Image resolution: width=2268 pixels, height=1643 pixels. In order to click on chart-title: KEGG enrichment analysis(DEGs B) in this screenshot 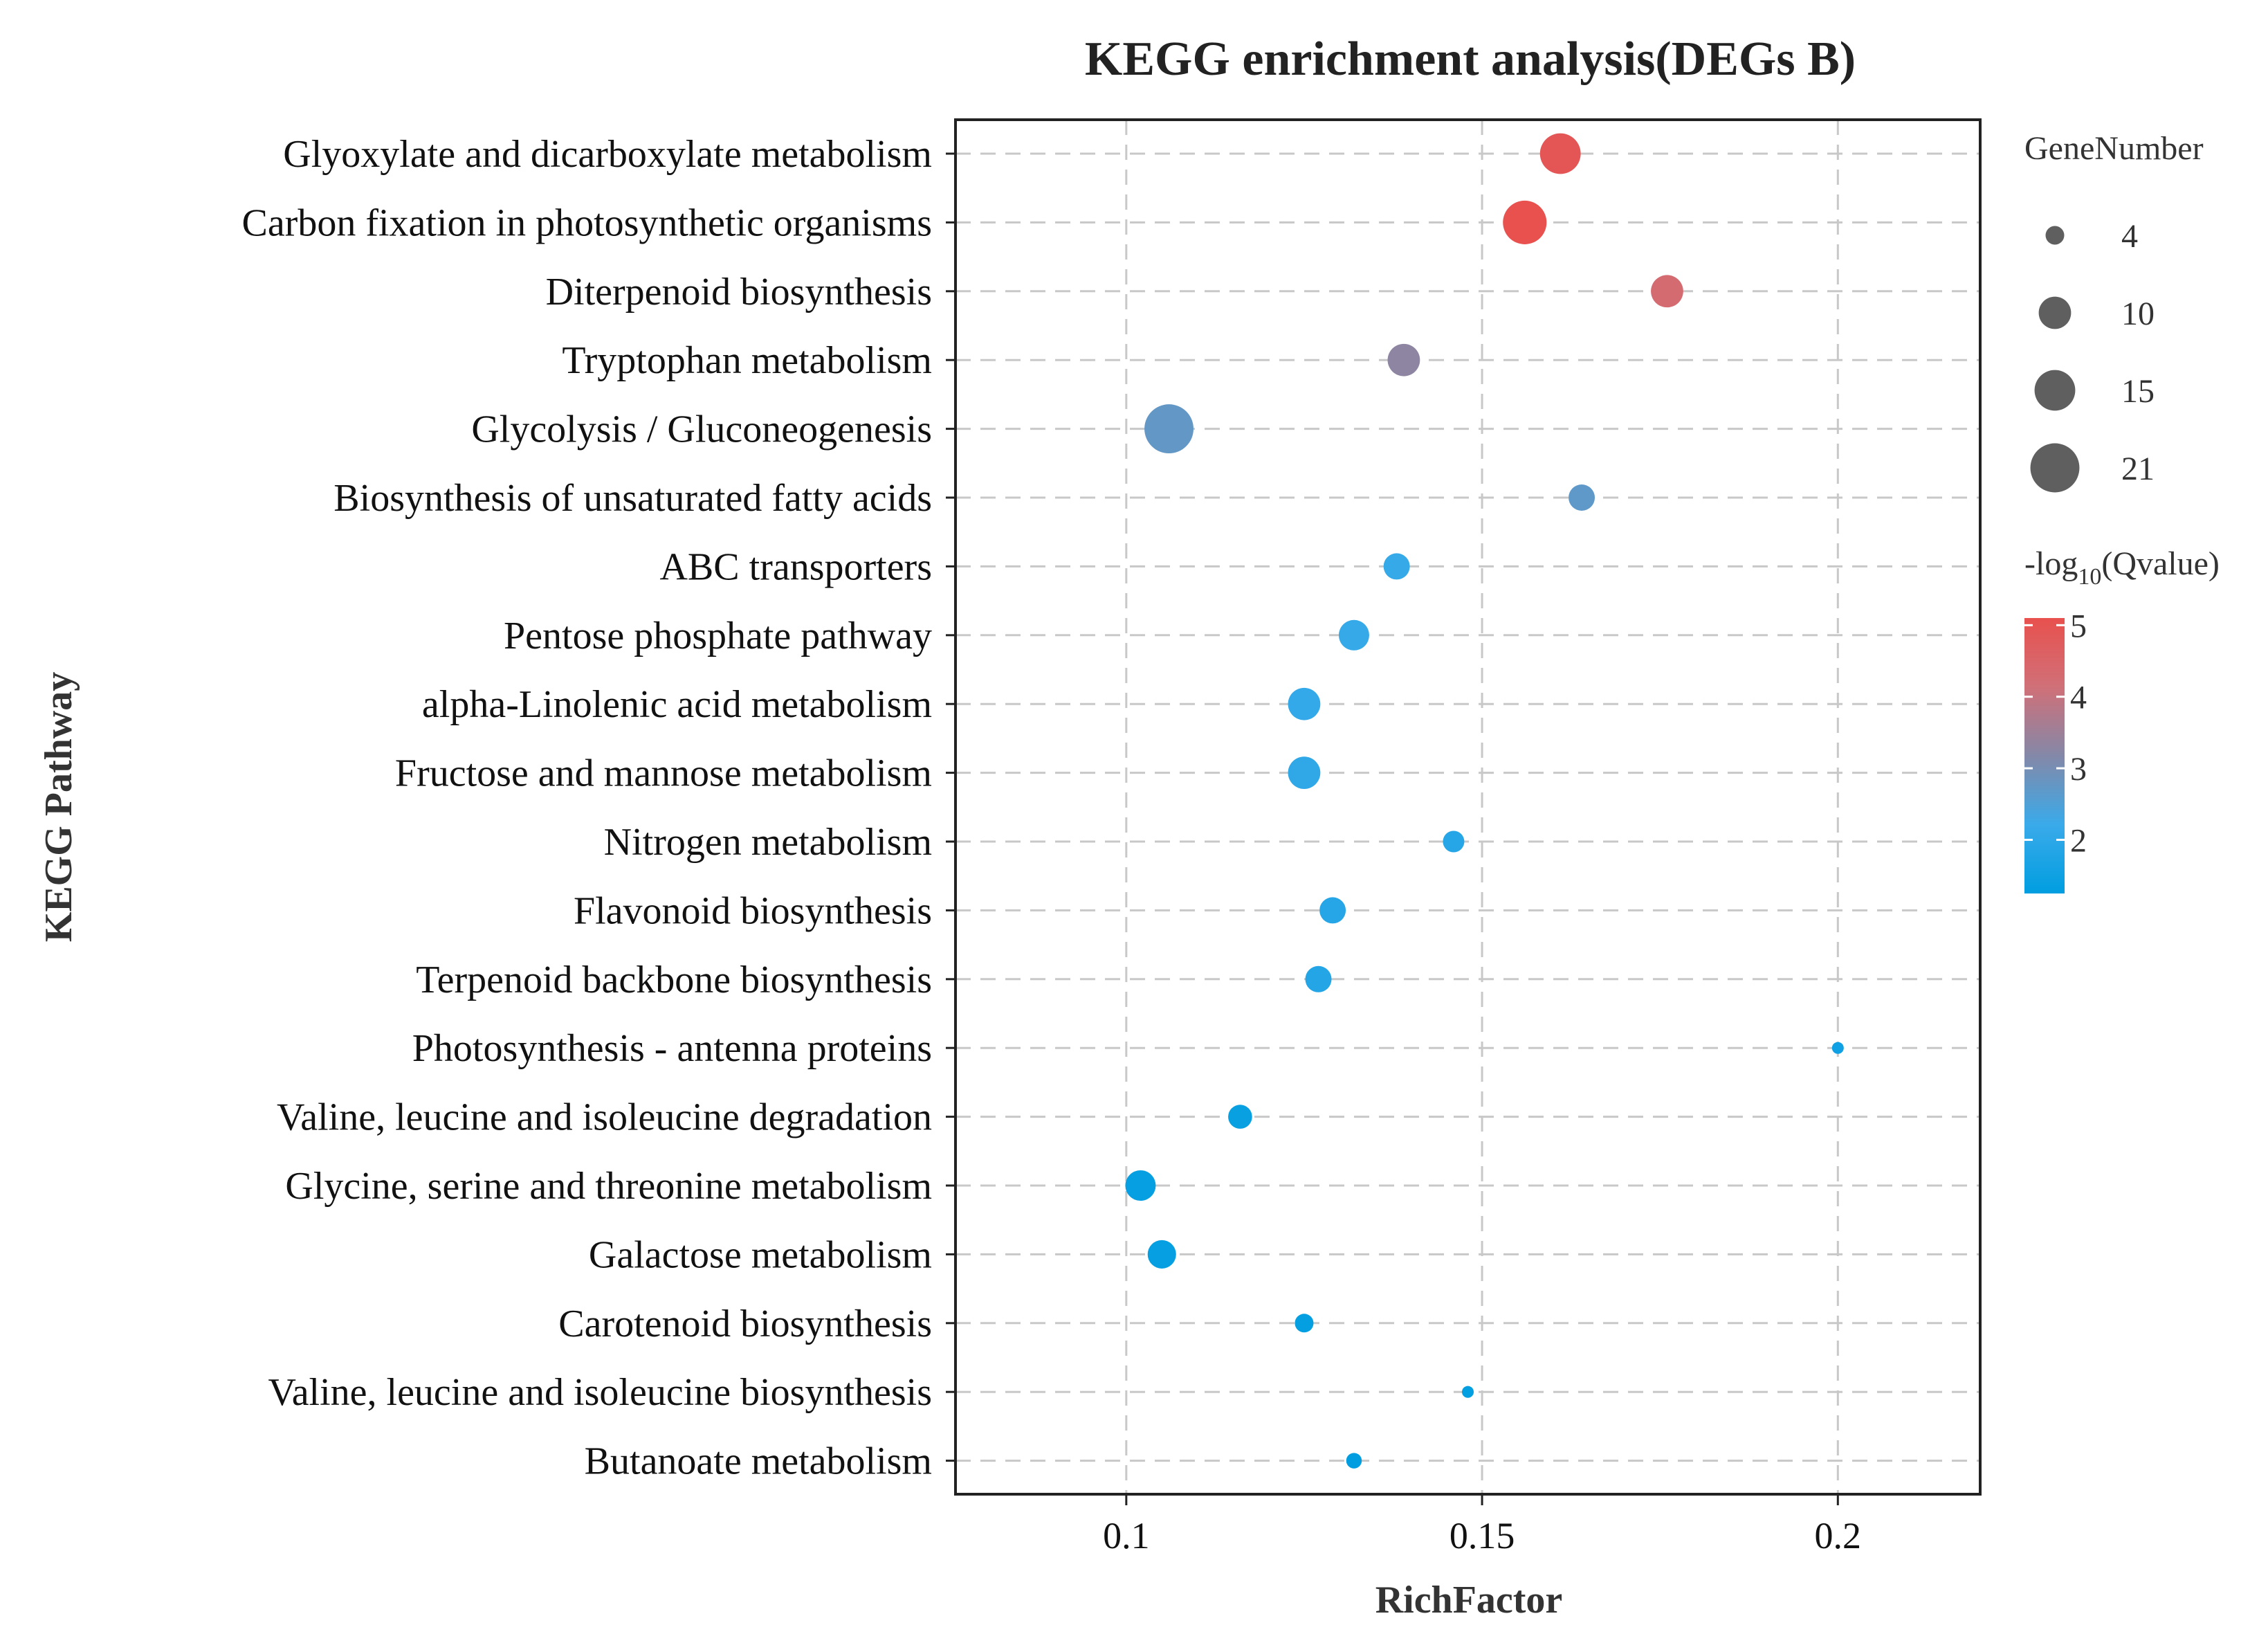, I will do `click(1470, 59)`.